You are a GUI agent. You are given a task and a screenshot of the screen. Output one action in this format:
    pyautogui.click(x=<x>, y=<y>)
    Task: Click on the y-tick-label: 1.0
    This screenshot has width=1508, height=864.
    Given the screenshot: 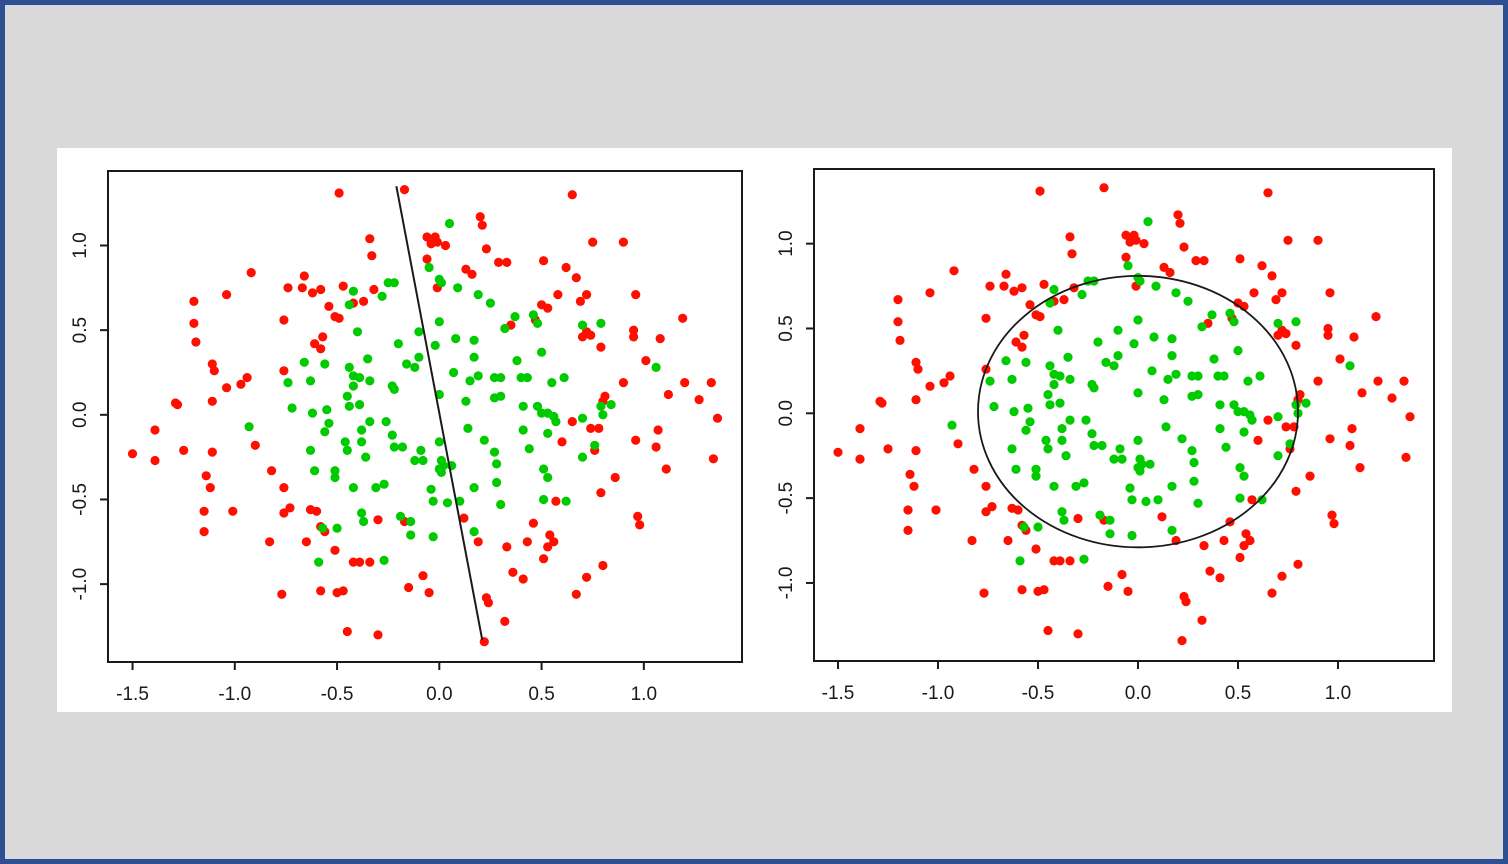 What is the action you would take?
    pyautogui.click(x=786, y=243)
    